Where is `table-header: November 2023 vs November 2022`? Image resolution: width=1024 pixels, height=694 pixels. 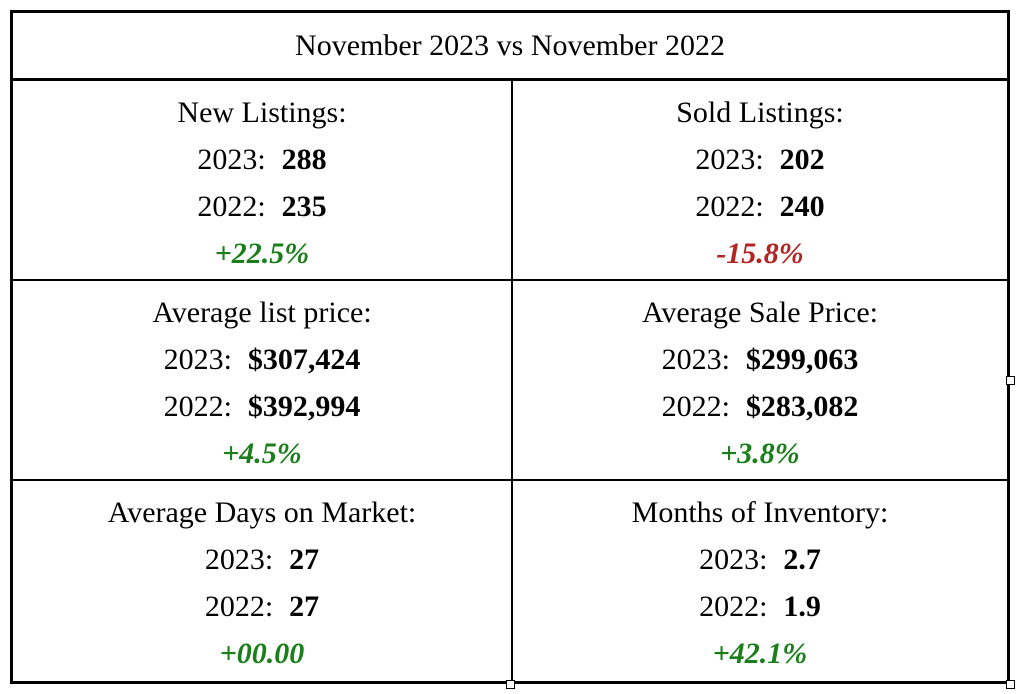 table-header: November 2023 vs November 2022 is located at coordinates (510, 47).